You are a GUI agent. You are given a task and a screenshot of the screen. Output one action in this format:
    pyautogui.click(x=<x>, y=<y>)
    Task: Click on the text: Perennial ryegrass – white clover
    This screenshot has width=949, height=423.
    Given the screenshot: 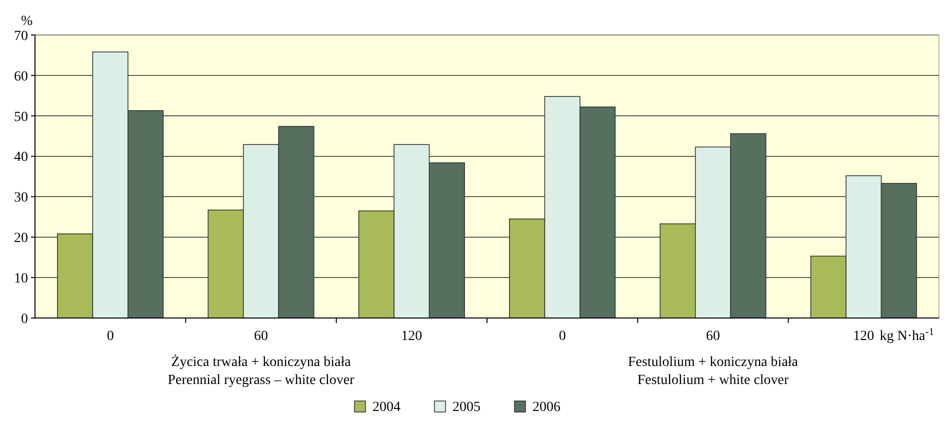 What is the action you would take?
    pyautogui.click(x=261, y=380)
    